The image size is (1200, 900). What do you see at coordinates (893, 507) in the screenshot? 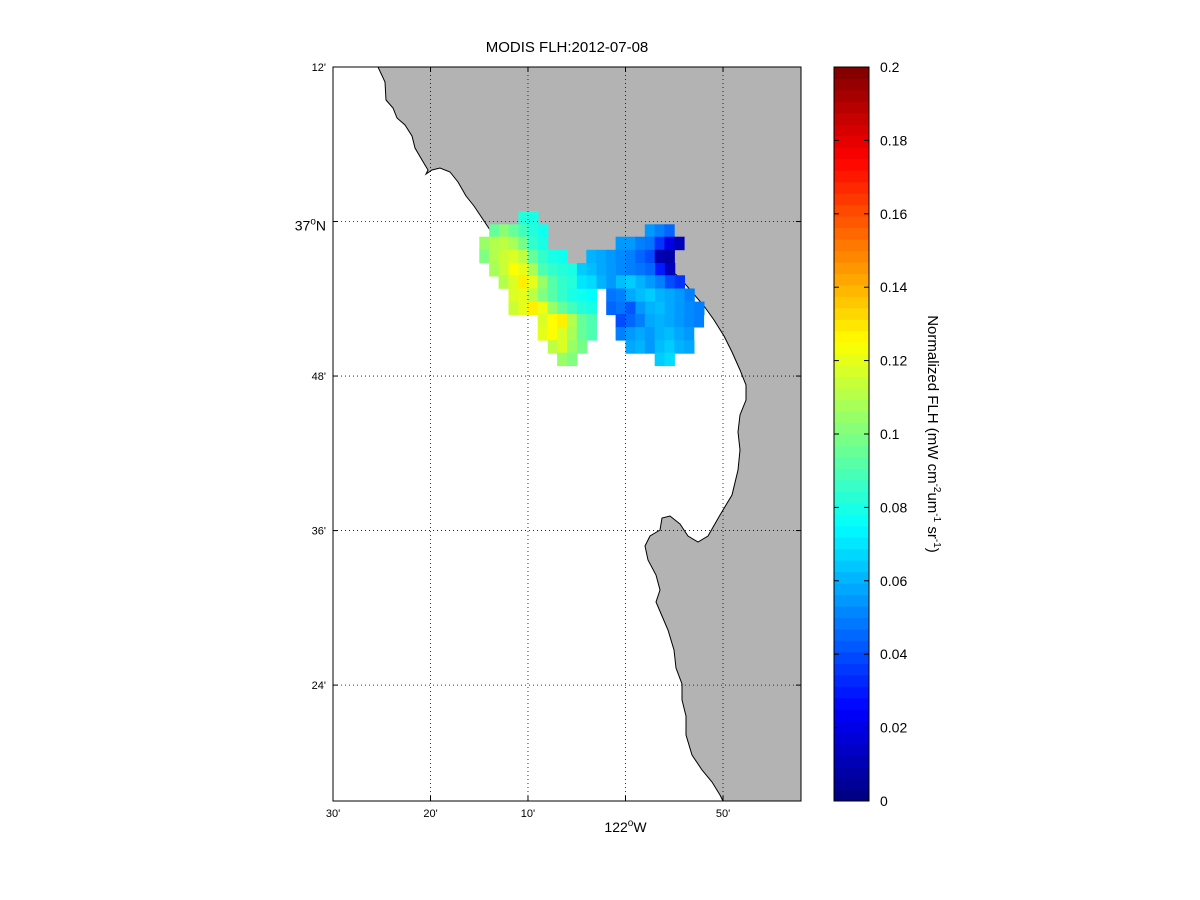
I see `colorbar-tick-label: 0.08` at bounding box center [893, 507].